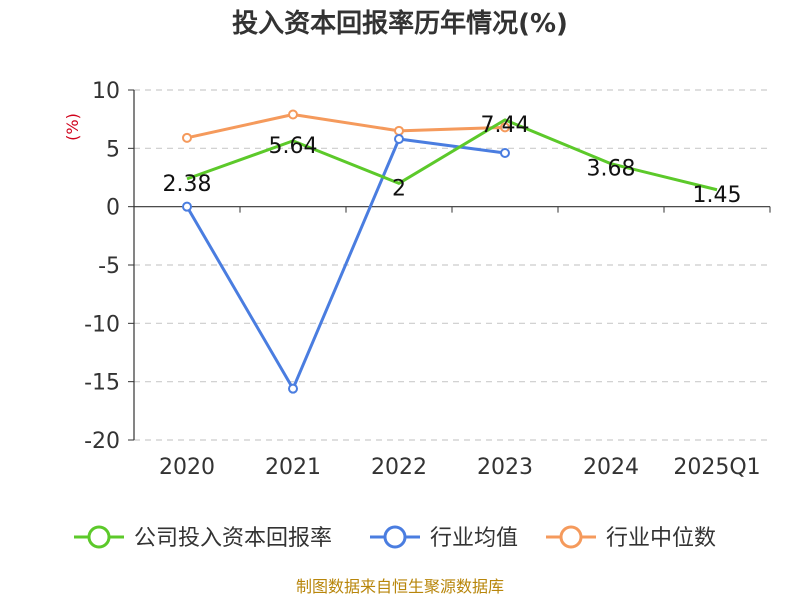 The image size is (800, 600). What do you see at coordinates (293, 146) in the screenshot?
I see `data-label: 5.64` at bounding box center [293, 146].